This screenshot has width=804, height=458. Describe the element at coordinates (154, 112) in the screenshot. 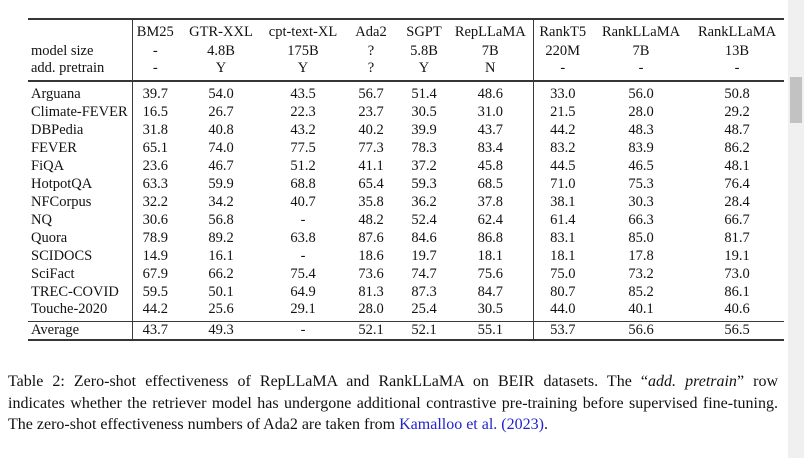

I see `metric-value: 16.5` at that location.